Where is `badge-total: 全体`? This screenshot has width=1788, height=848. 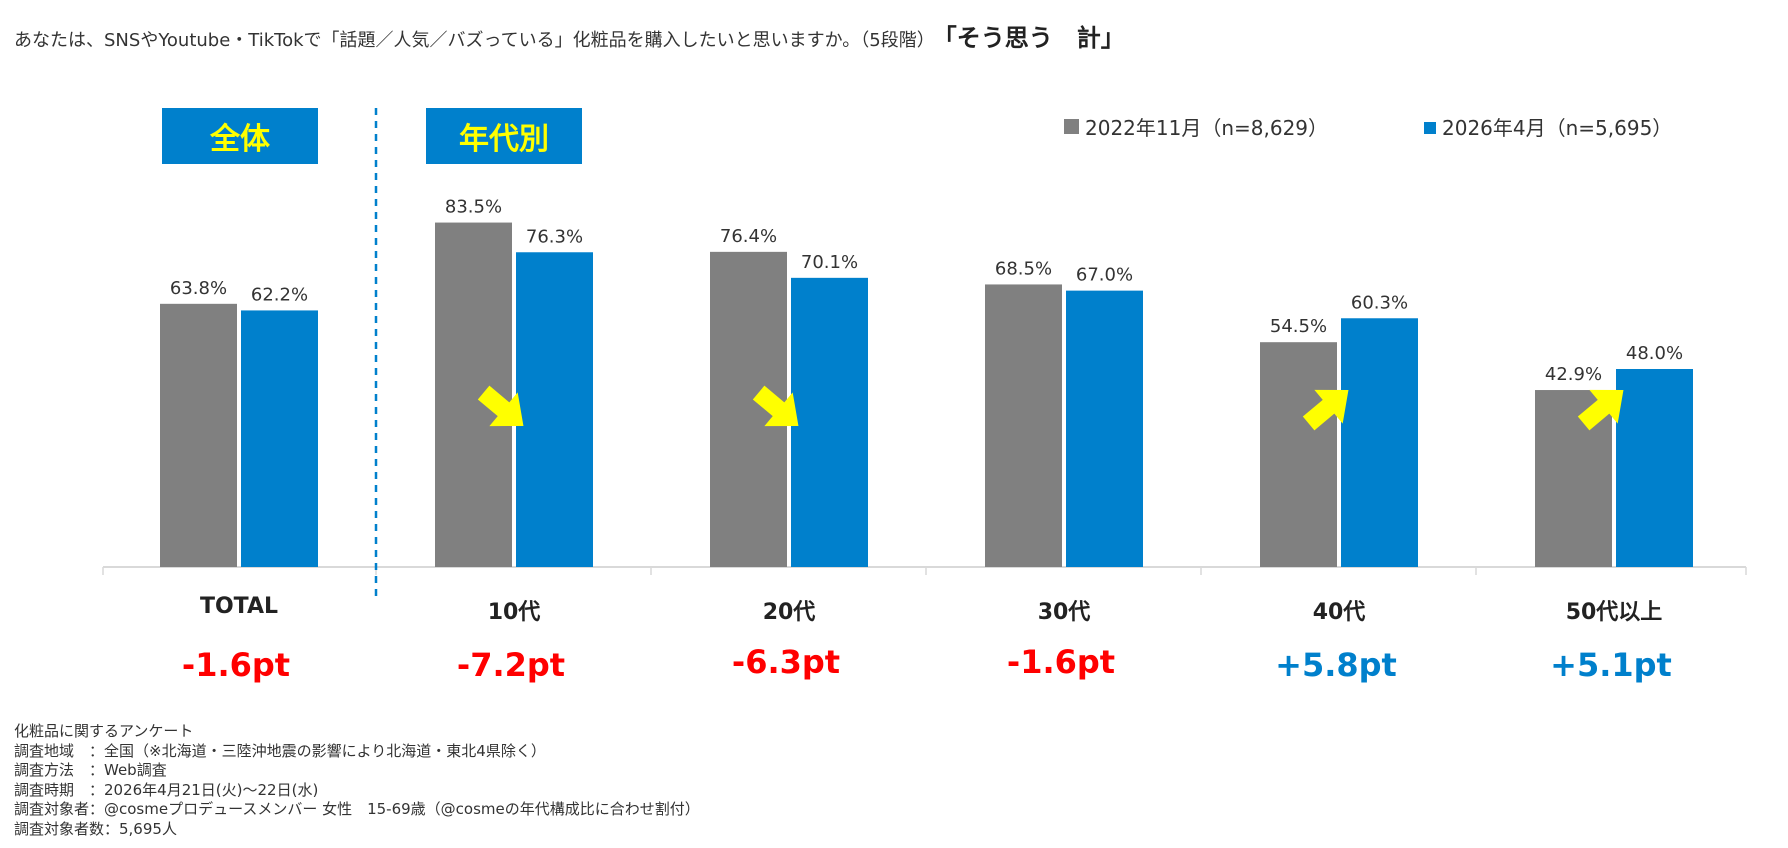 badge-total: 全体 is located at coordinates (240, 136).